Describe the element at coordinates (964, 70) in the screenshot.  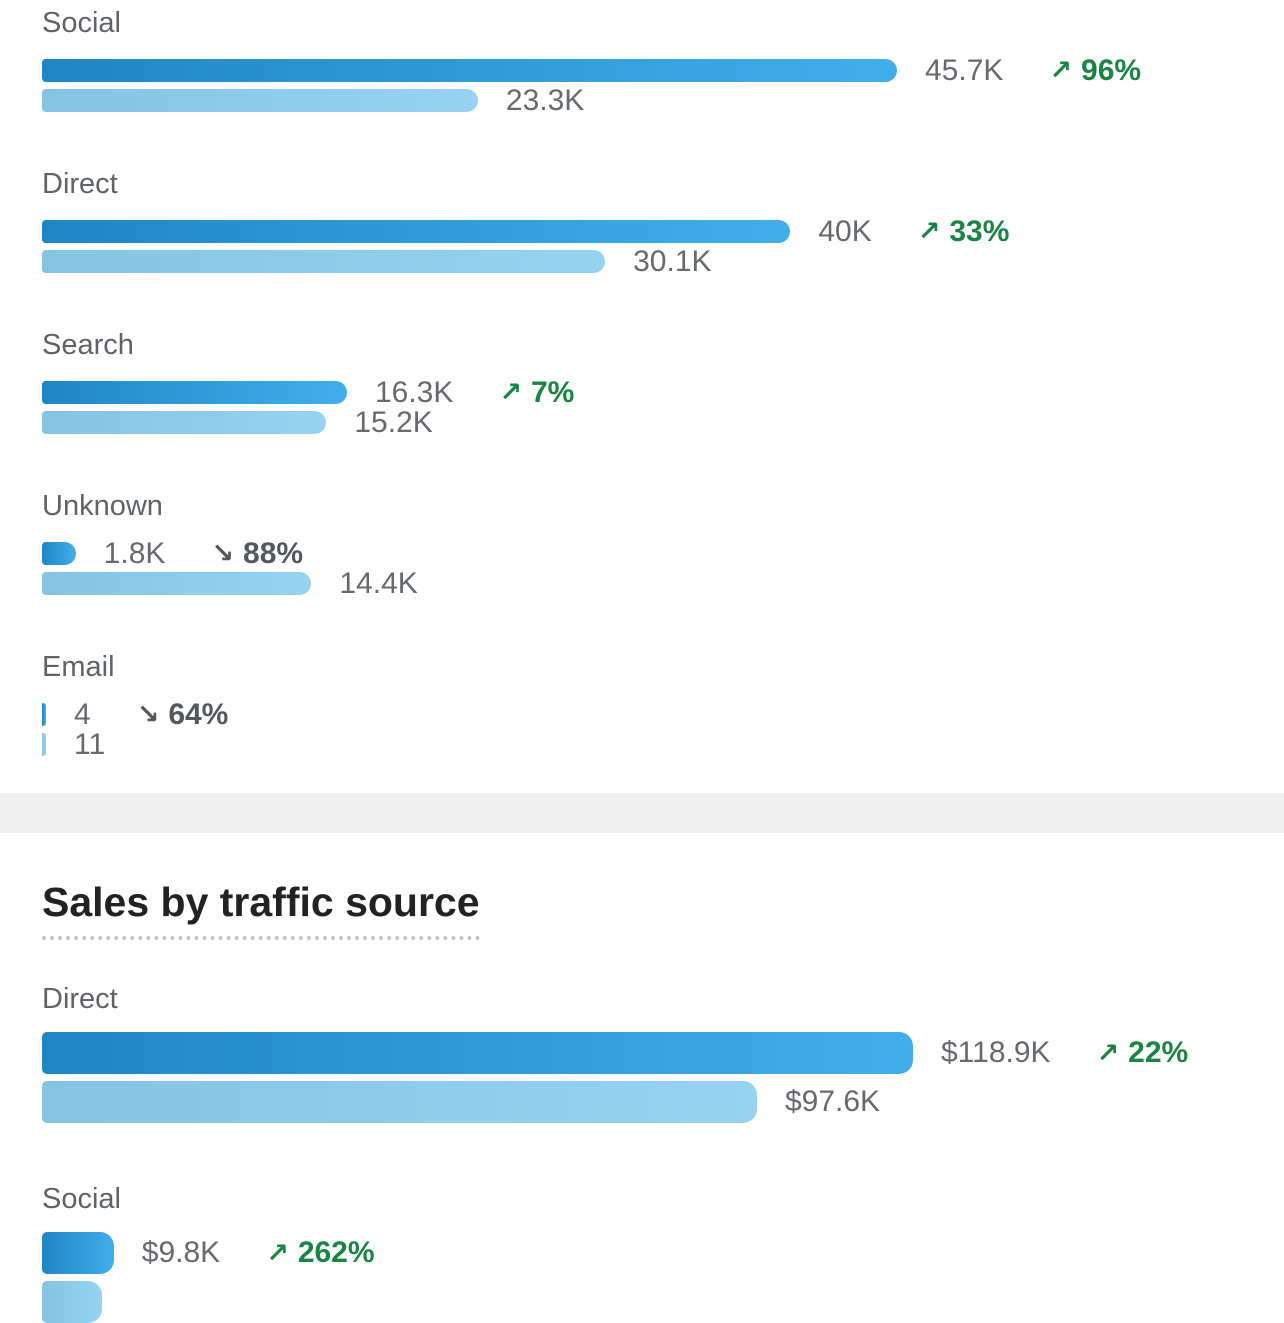
I see `current-value: 45.7K` at that location.